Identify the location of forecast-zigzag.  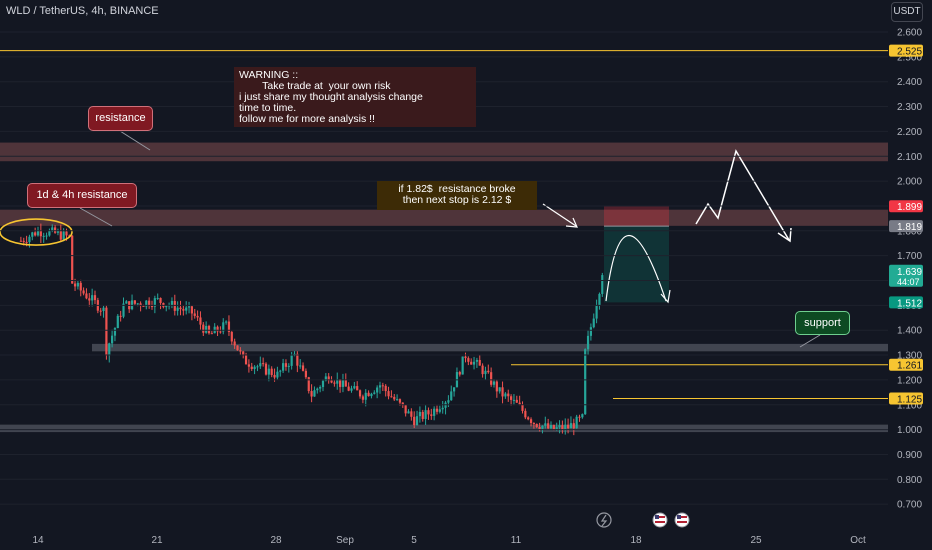
(742, 195).